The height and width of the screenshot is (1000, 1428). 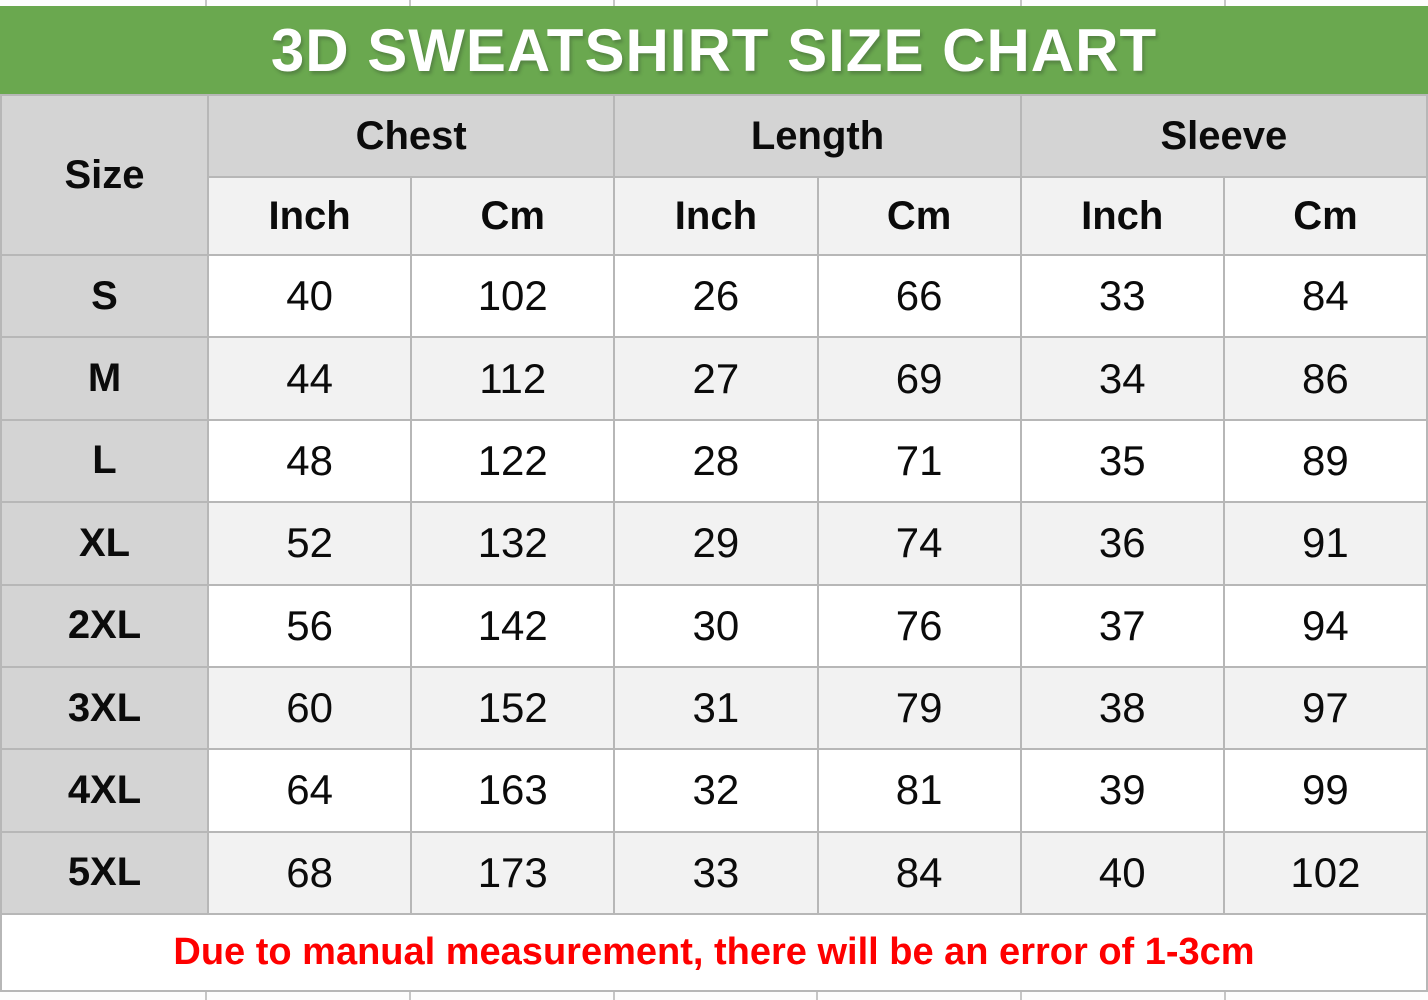 I want to click on size-row-label: 2XL, so click(x=104, y=625).